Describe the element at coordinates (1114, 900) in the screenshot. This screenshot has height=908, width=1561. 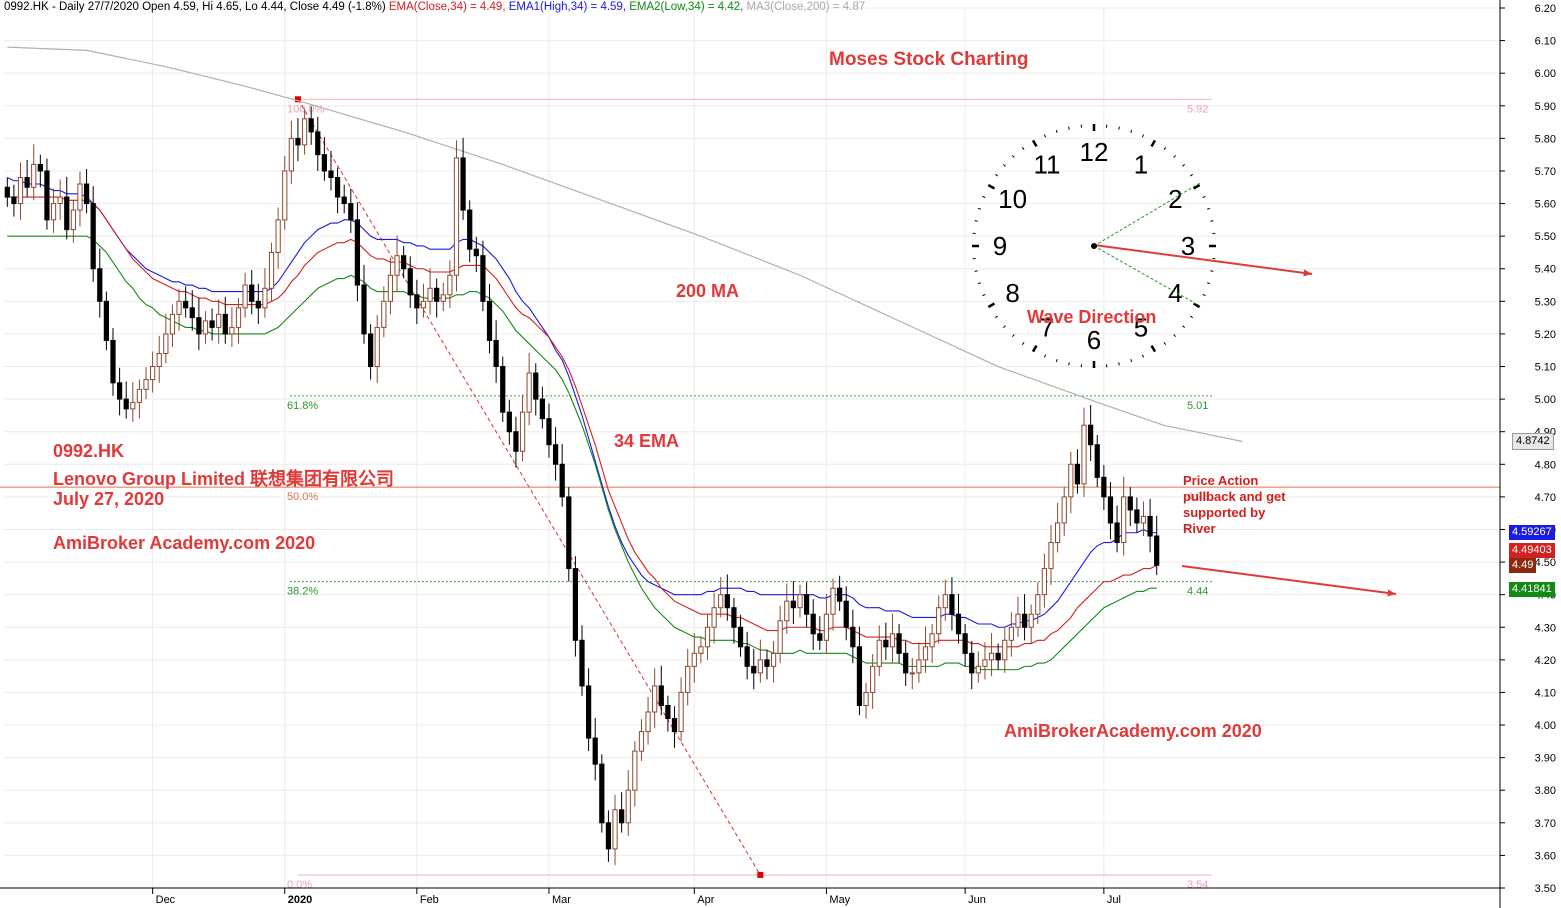
I see `x-tick-label: Jul` at that location.